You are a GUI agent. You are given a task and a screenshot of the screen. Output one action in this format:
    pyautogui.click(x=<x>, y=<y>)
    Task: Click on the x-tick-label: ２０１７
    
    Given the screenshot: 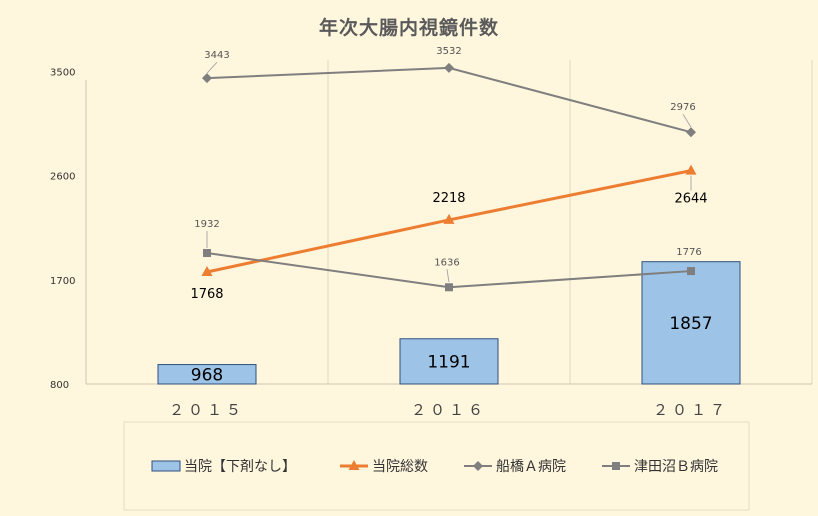 What is the action you would take?
    pyautogui.click(x=691, y=410)
    